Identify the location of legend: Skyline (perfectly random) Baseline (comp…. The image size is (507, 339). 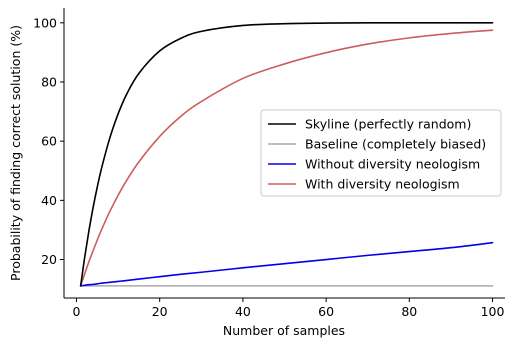
(381, 153).